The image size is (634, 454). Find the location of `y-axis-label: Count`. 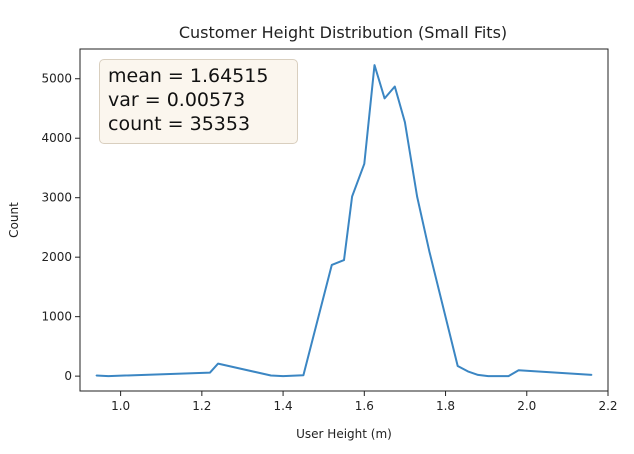

y-axis-label: Count is located at coordinates (14, 220).